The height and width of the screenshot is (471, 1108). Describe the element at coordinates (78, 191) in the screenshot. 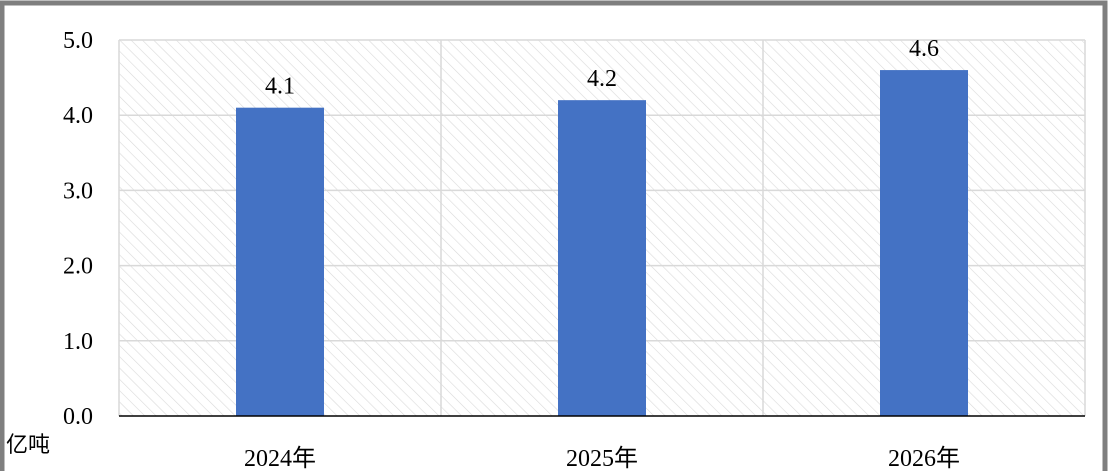

I see `y-tick-label: 3.0` at that location.